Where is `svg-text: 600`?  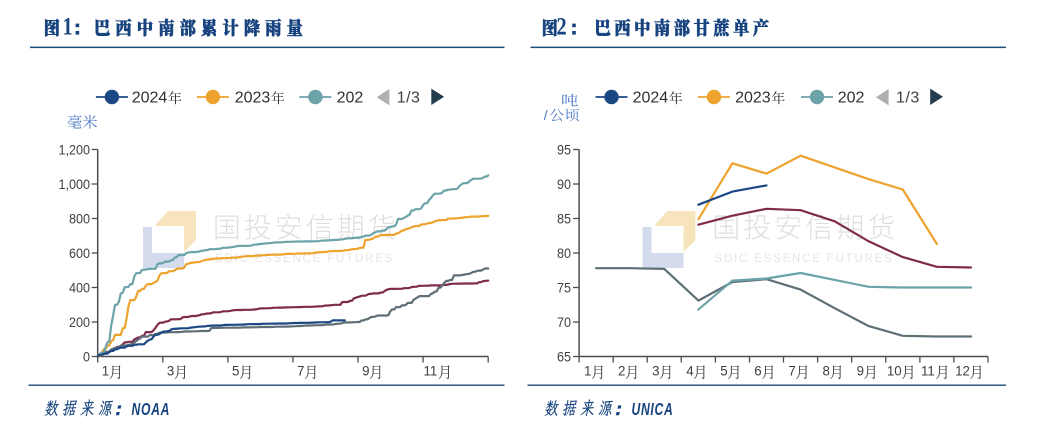
svg-text: 600 is located at coordinates (79, 253).